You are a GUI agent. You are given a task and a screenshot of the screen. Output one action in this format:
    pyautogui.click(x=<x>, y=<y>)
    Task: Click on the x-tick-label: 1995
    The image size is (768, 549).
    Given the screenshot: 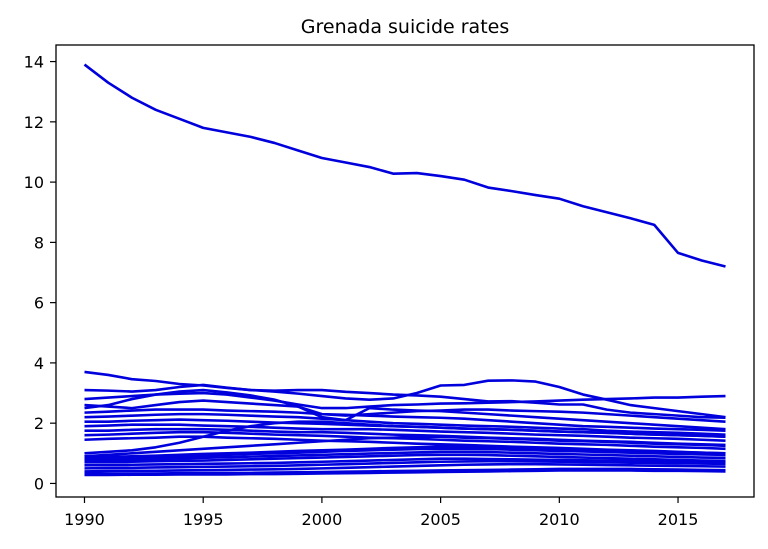 What is the action you would take?
    pyautogui.click(x=203, y=519)
    